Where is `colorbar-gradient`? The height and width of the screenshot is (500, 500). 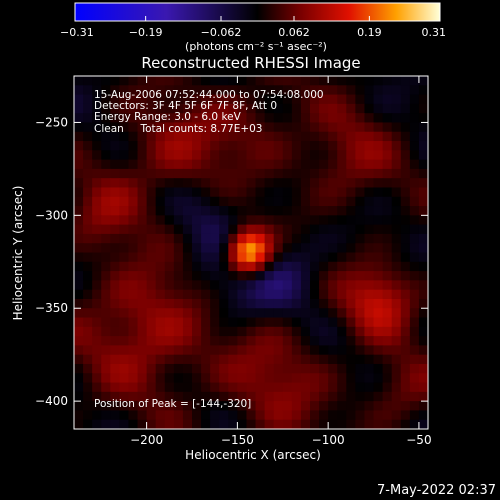
colorbar-gradient is located at coordinates (257, 12).